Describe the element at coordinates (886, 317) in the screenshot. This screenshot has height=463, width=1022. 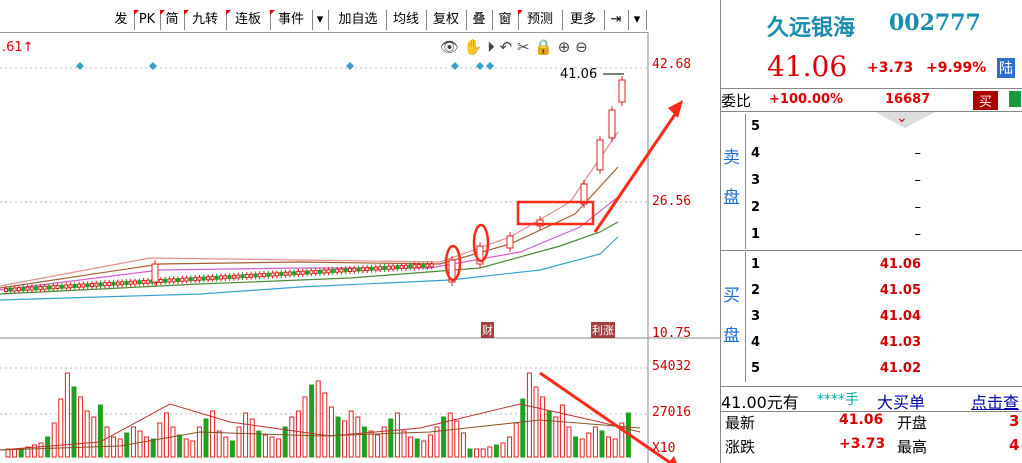
I see `buy-row: 3 41.04` at that location.